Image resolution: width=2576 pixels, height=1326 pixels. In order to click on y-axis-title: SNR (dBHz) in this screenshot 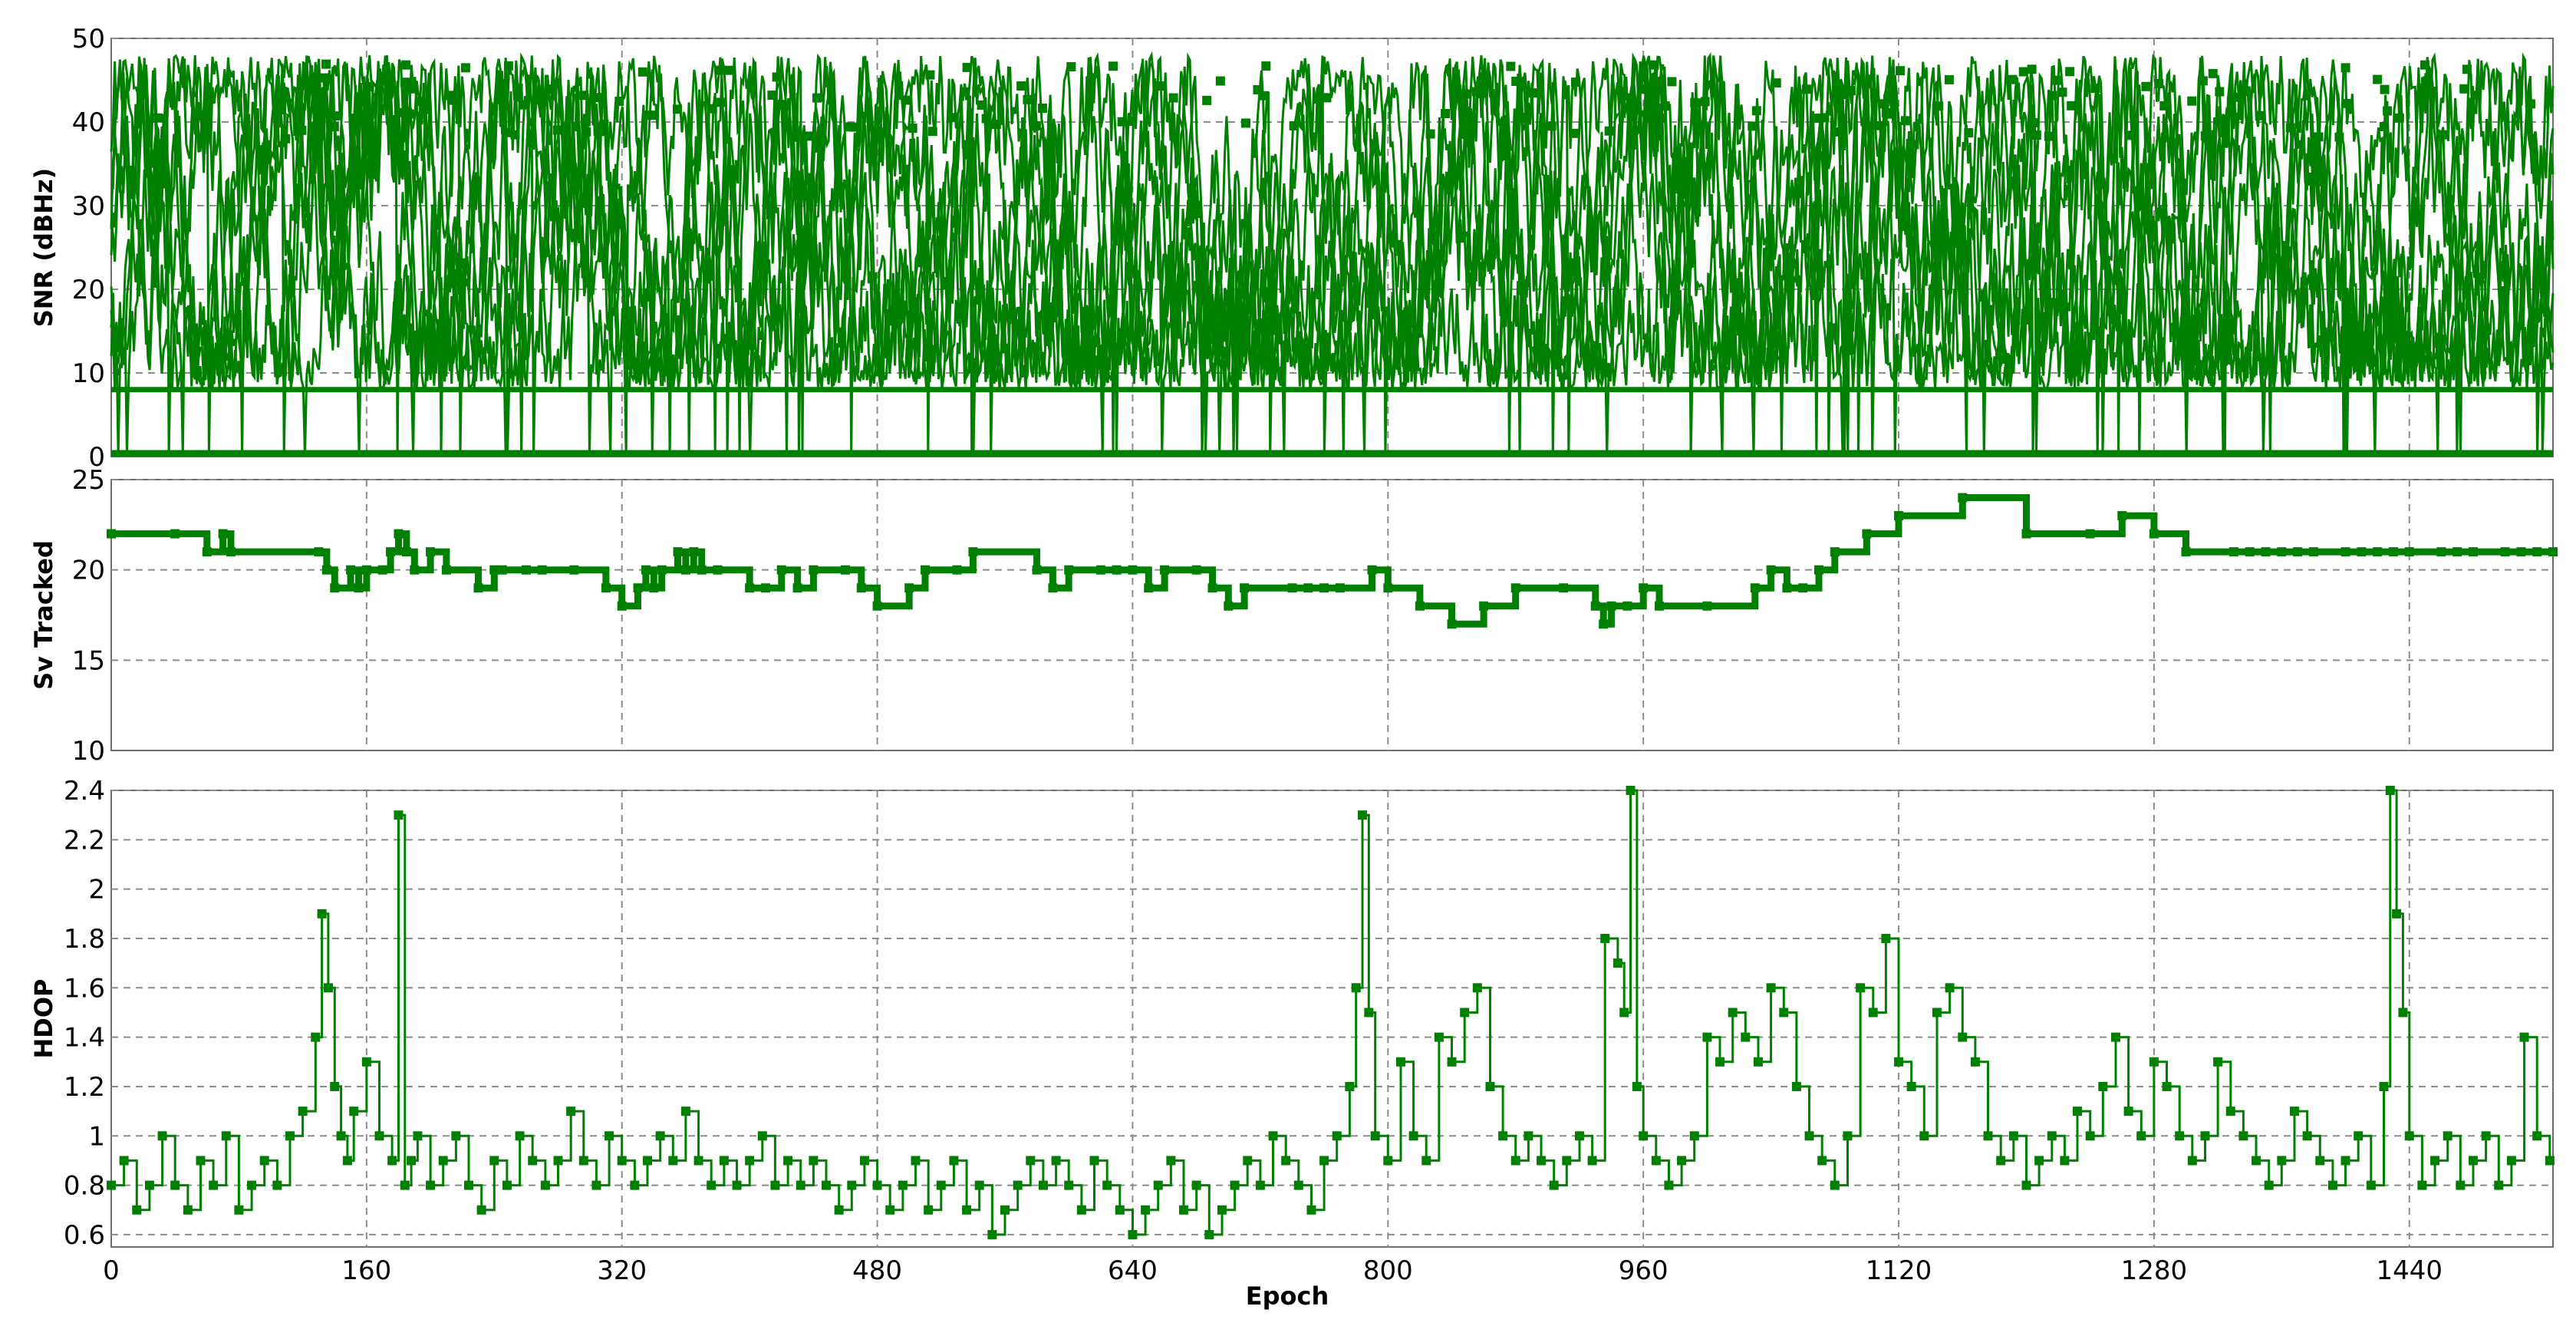, I will do `click(43, 248)`.